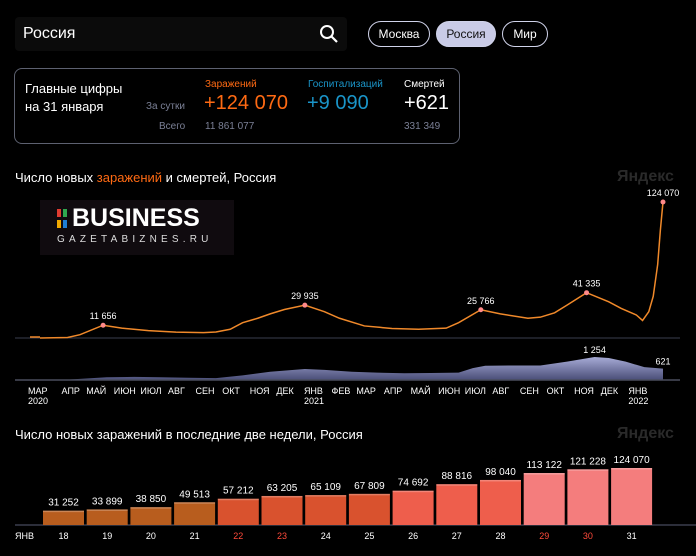 This screenshot has width=696, height=556. Describe the element at coordinates (594, 350) in the screenshot. I see `deaths-peak-label: 1 254` at that location.